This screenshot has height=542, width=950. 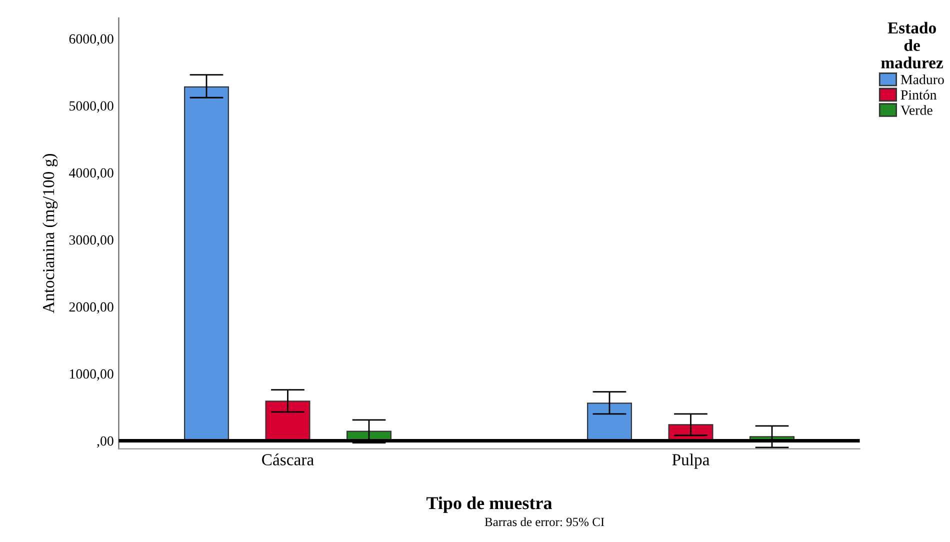 I want to click on x-axis-title: Tipo de muestra, so click(x=489, y=504).